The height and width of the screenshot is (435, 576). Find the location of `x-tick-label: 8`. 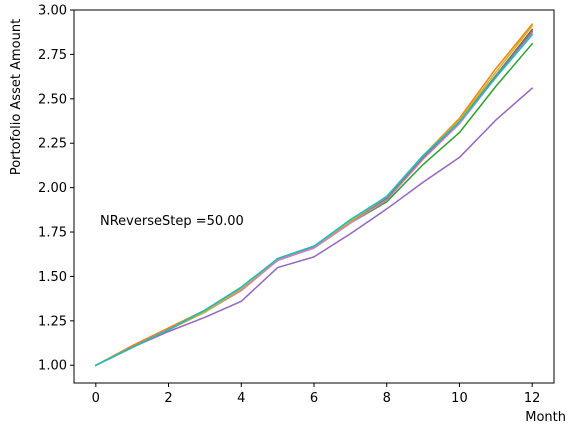

x-tick-label: 8 is located at coordinates (387, 398).